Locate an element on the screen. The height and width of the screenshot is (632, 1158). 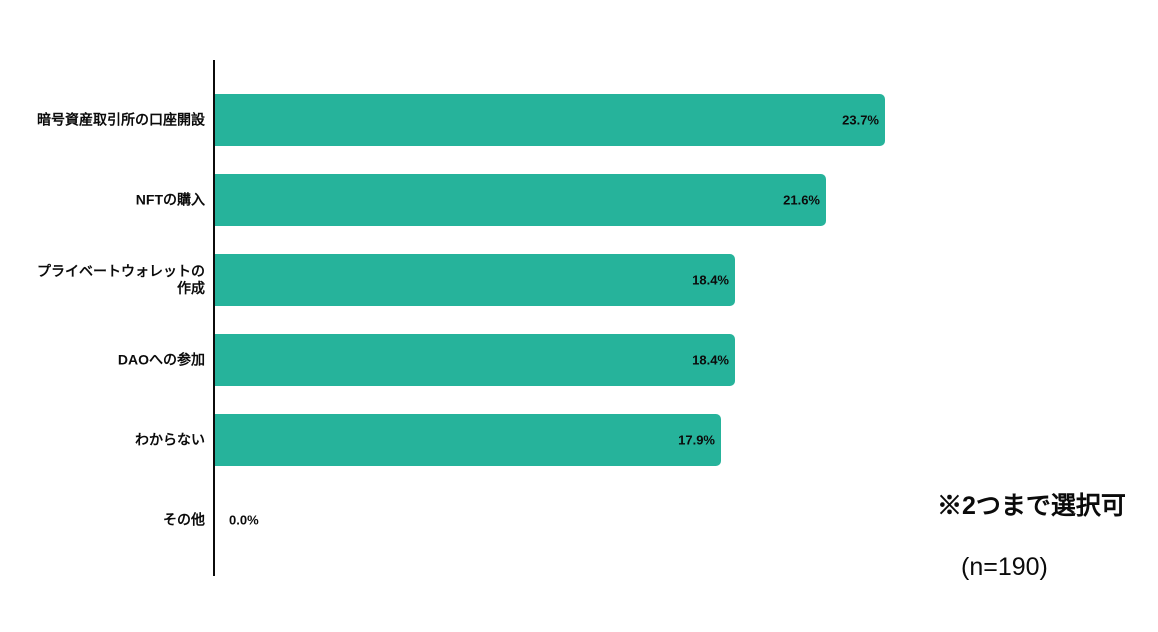
bar-value-label: 0.0% is located at coordinates (244, 520).